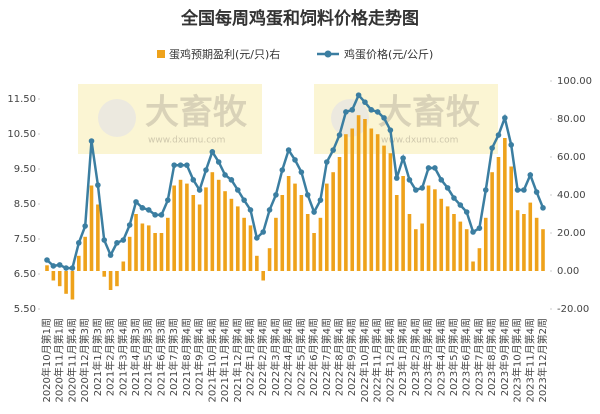 The height and width of the screenshot is (414, 600). What do you see at coordinates (300, 357) in the screenshot?
I see `x-tick-label: 2022年5月第4周` at bounding box center [300, 357].